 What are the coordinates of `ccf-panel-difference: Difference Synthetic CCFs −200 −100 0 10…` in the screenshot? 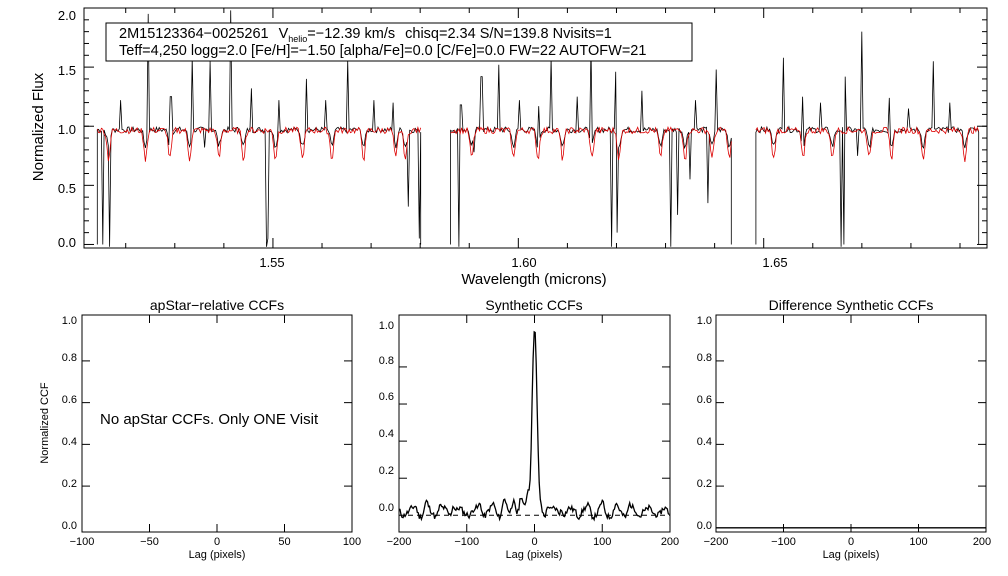 It's located at (844, 429).